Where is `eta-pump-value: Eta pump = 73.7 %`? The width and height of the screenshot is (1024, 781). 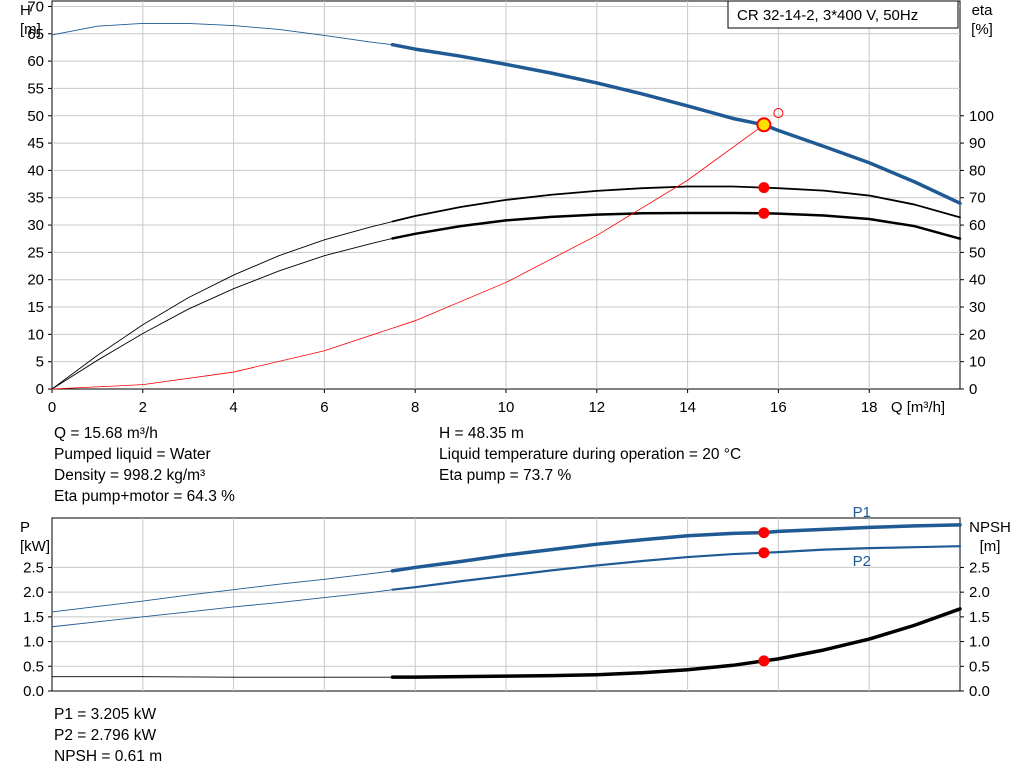
eta-pump-value: Eta pump = 73.7 % is located at coordinates (505, 475).